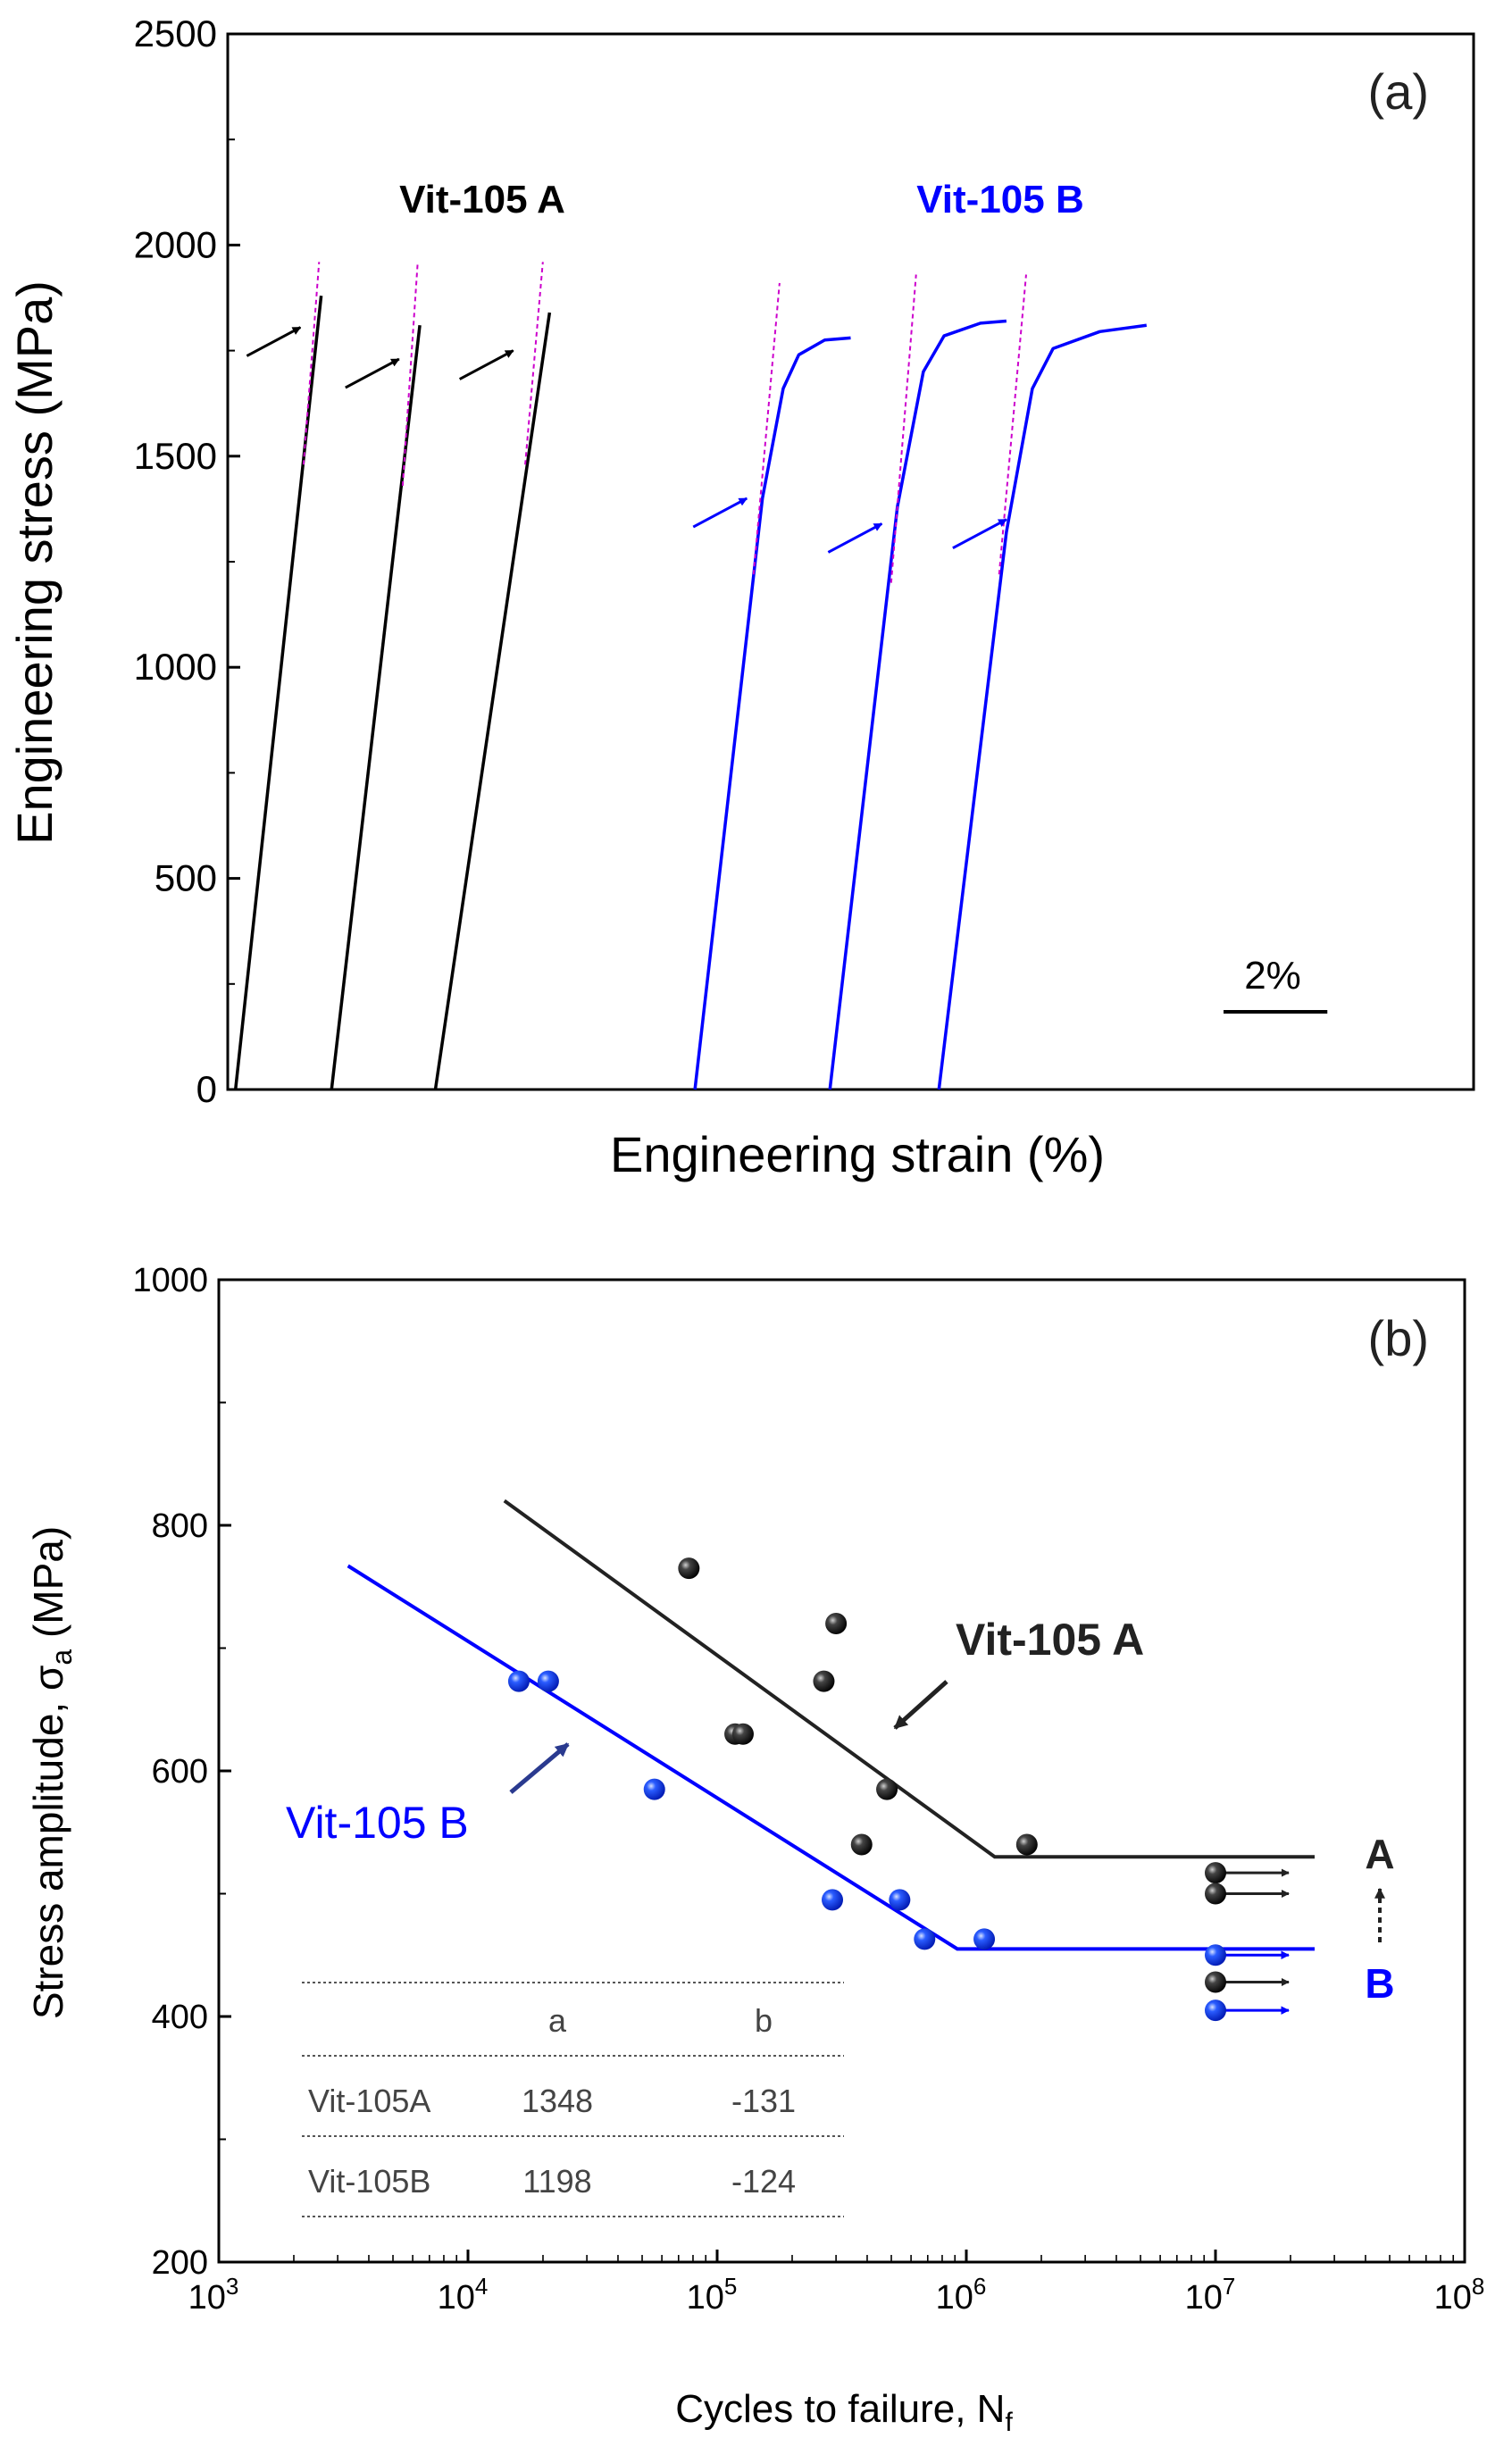 Image resolution: width=1512 pixels, height=2463 pixels. I want to click on x-axis-label-b: Cycles to failure, Nf, so click(844, 2412).